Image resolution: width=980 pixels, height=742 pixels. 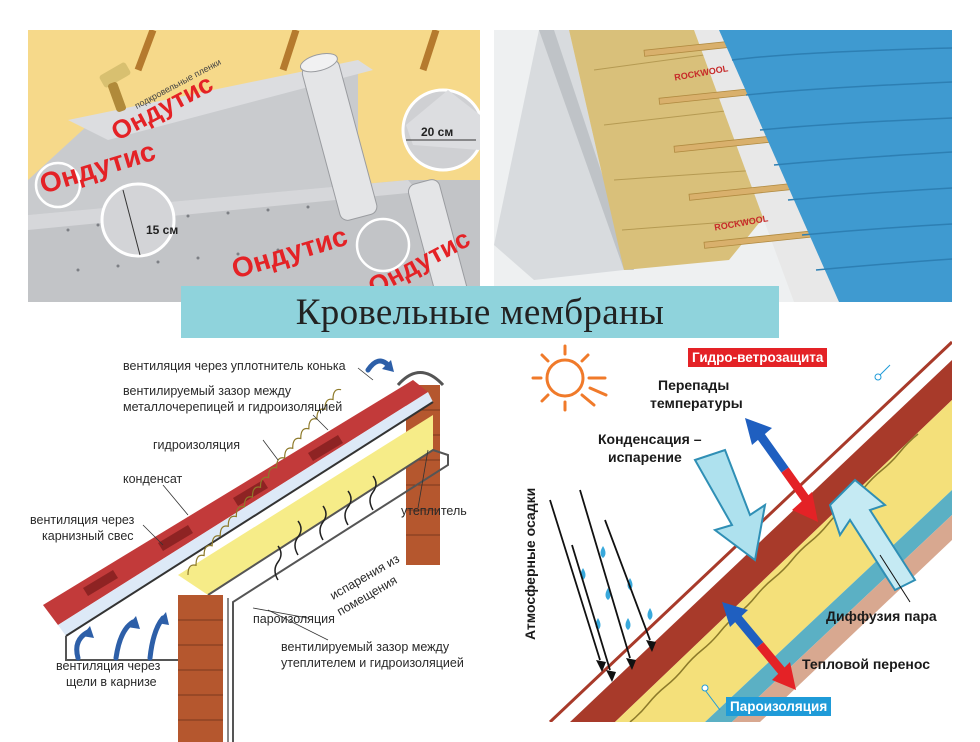 What do you see at coordinates (196, 445) in the screenshot?
I see `waterproofing-label: гидроизоляция` at bounding box center [196, 445].